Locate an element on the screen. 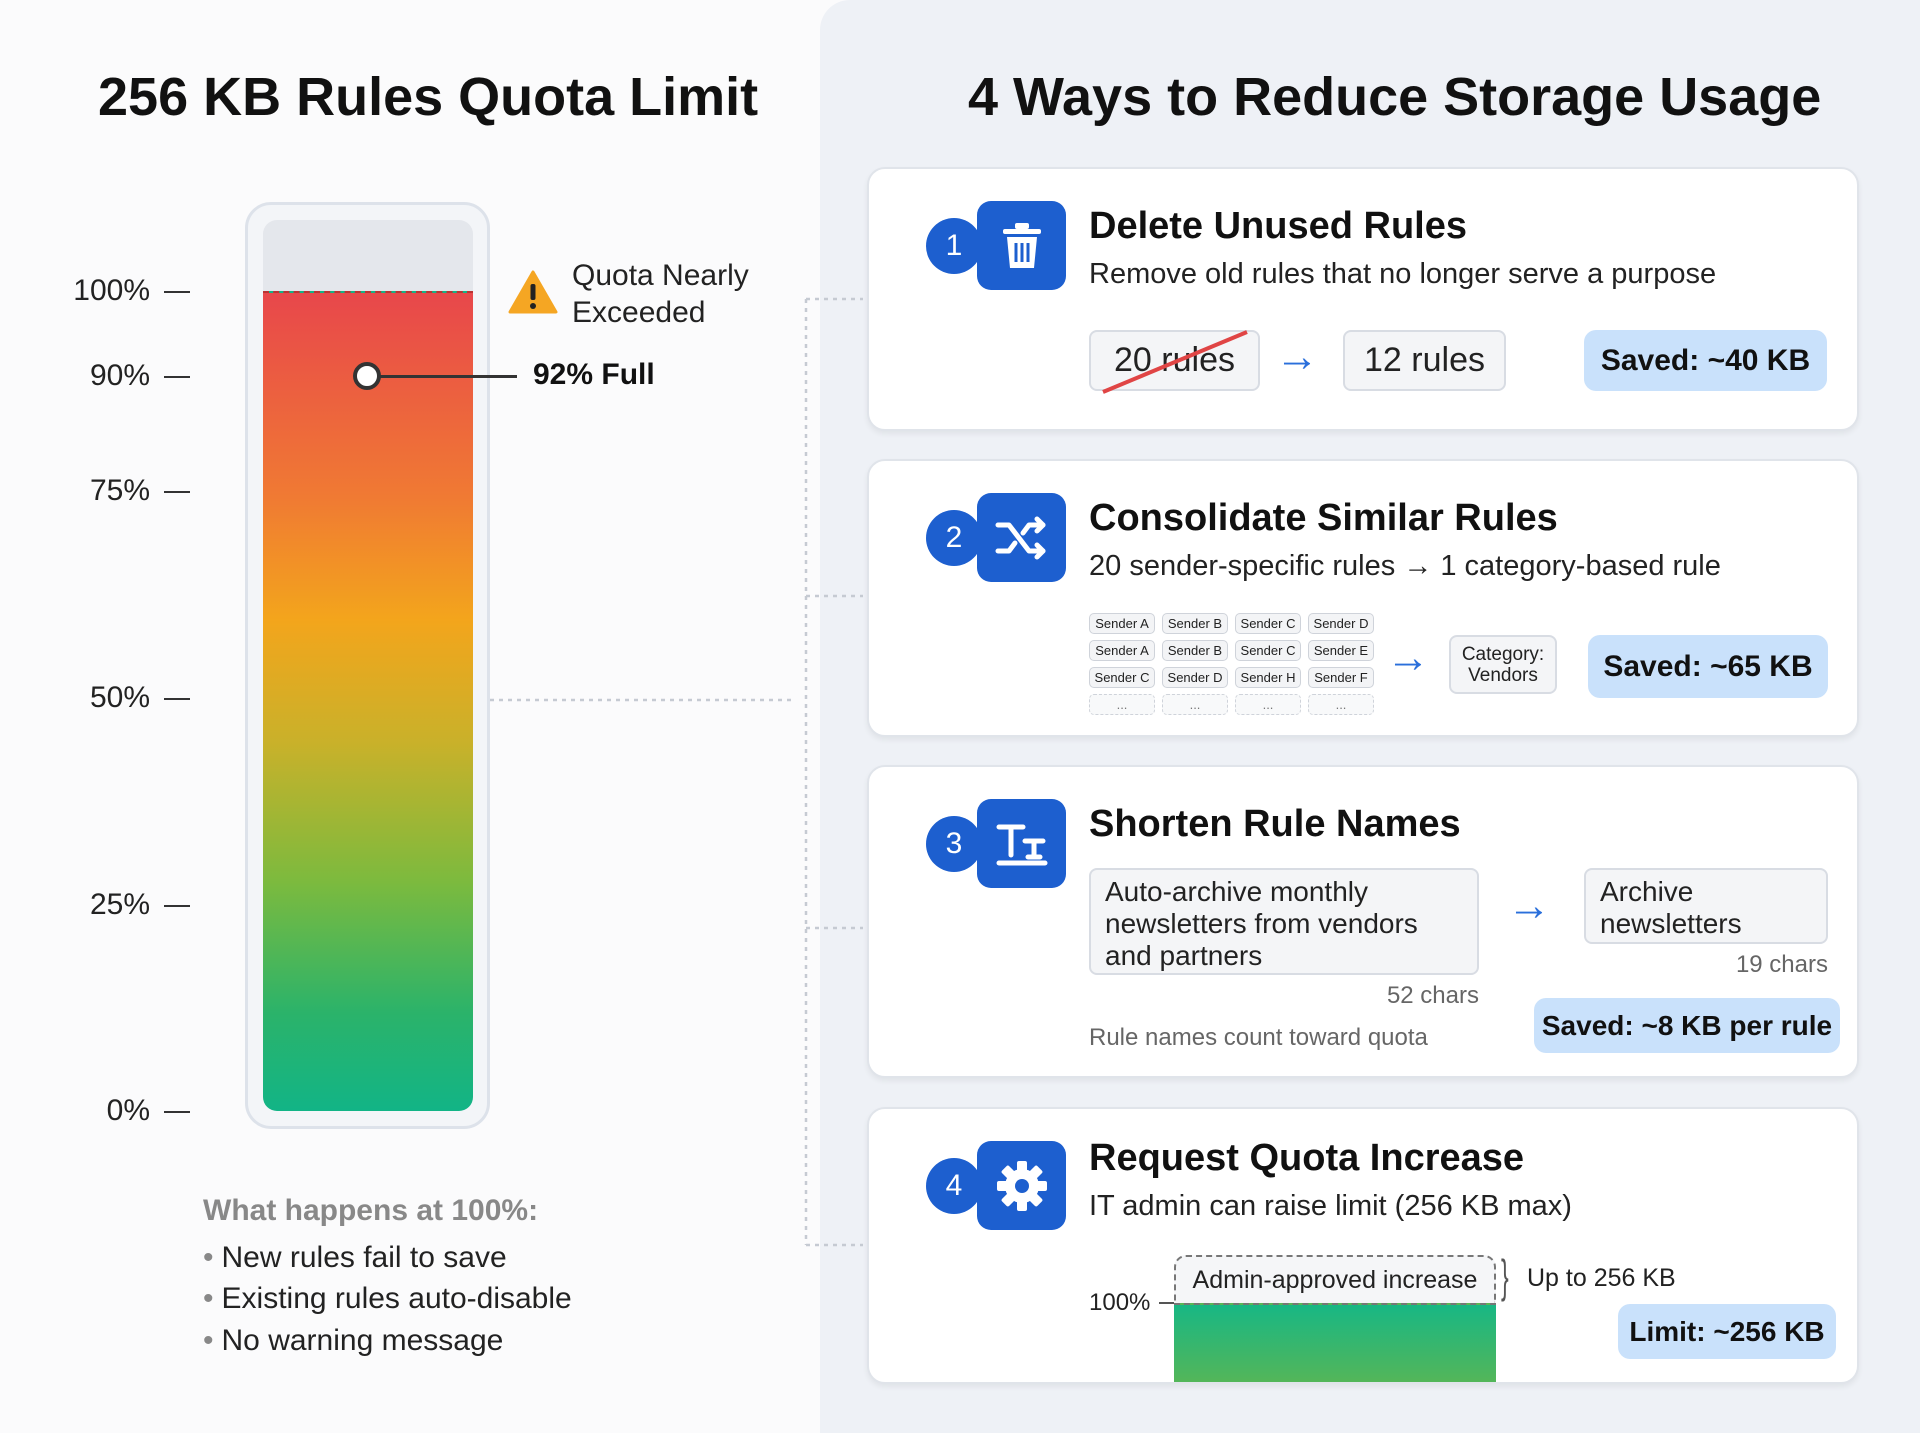 This screenshot has width=1920, height=1433. step-number: 3 is located at coordinates (954, 844).